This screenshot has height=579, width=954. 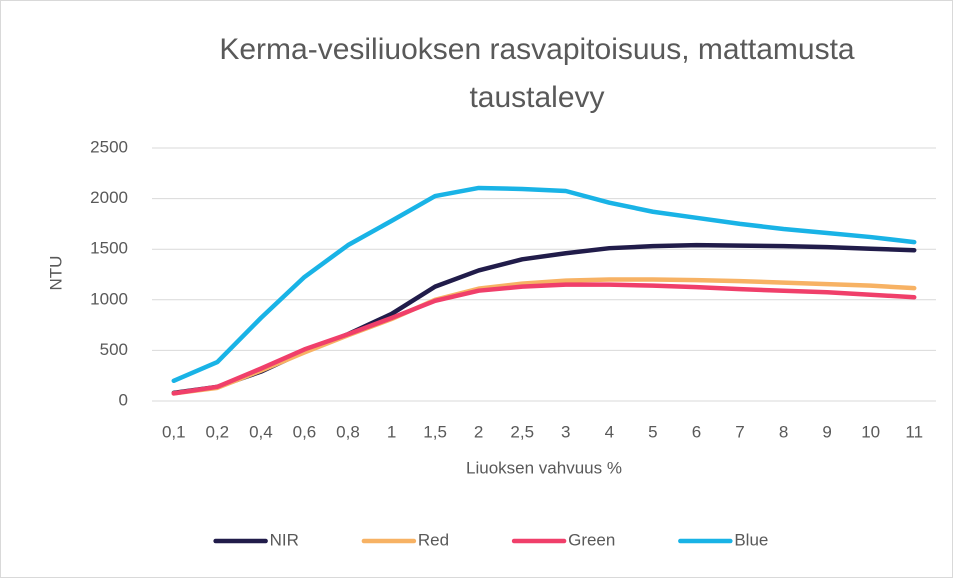 What do you see at coordinates (751, 539) in the screenshot?
I see `legend-label: Blue` at bounding box center [751, 539].